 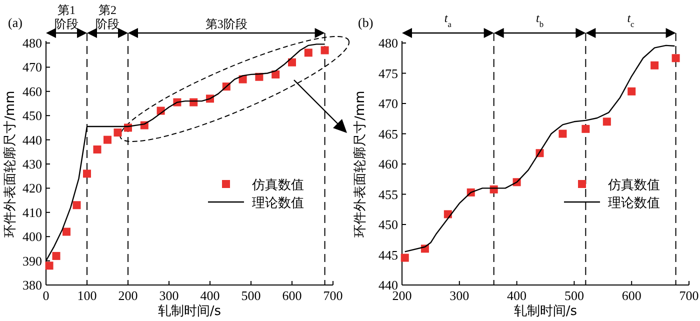 I want to click on y-tick-label: 390, so click(x=32, y=260).